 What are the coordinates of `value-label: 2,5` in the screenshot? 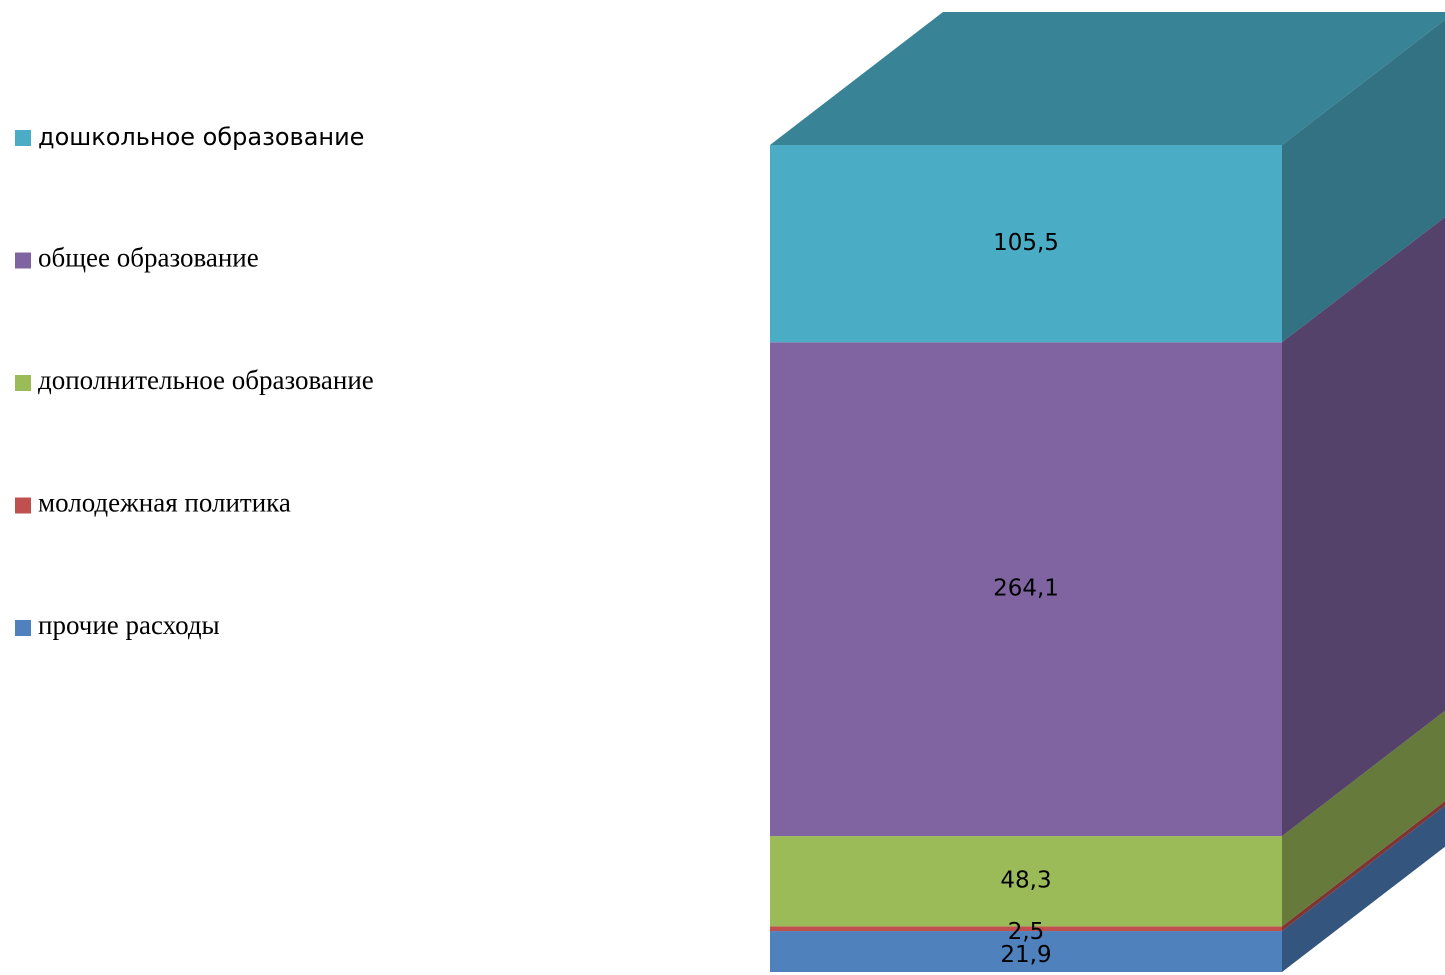 It's located at (1026, 932).